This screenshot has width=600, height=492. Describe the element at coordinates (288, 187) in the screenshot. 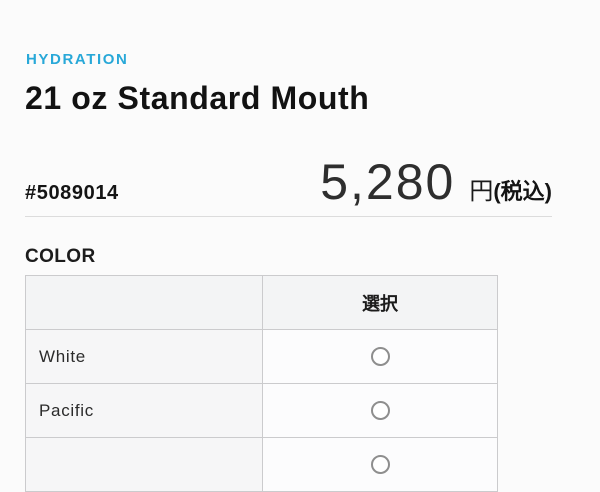

I see `price-row: #5089014 5,280 円 (税込)` at that location.